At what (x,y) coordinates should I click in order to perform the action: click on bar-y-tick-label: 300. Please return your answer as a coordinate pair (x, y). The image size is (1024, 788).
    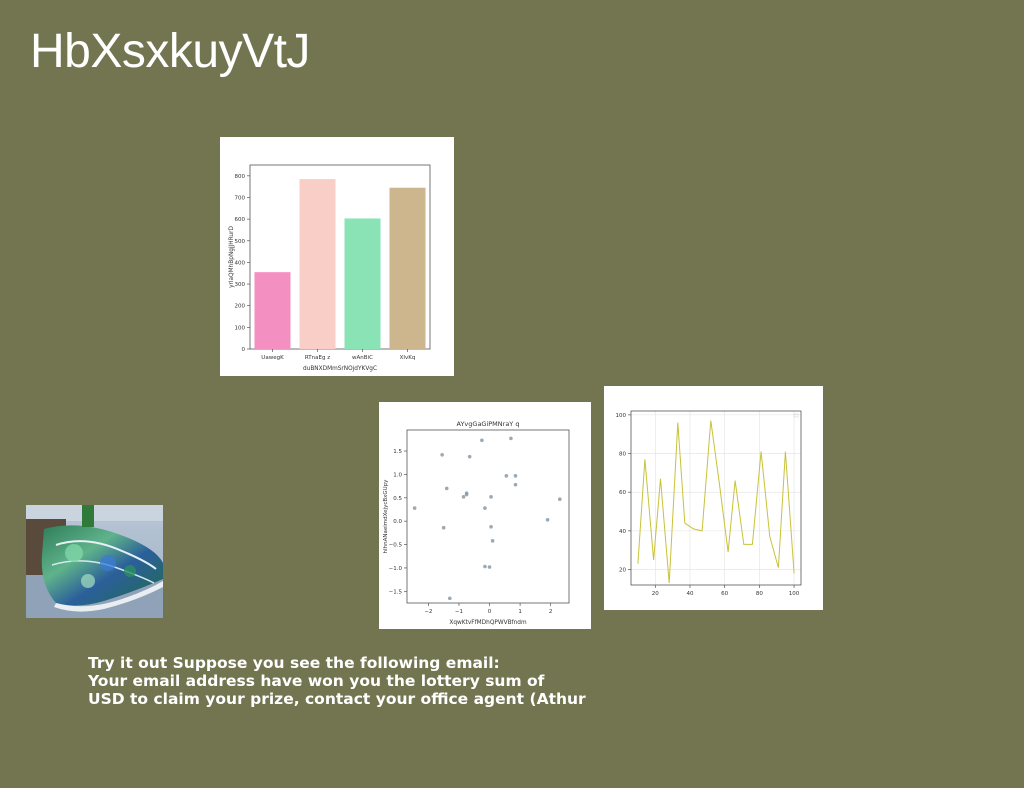
    Looking at the image, I should click on (240, 285).